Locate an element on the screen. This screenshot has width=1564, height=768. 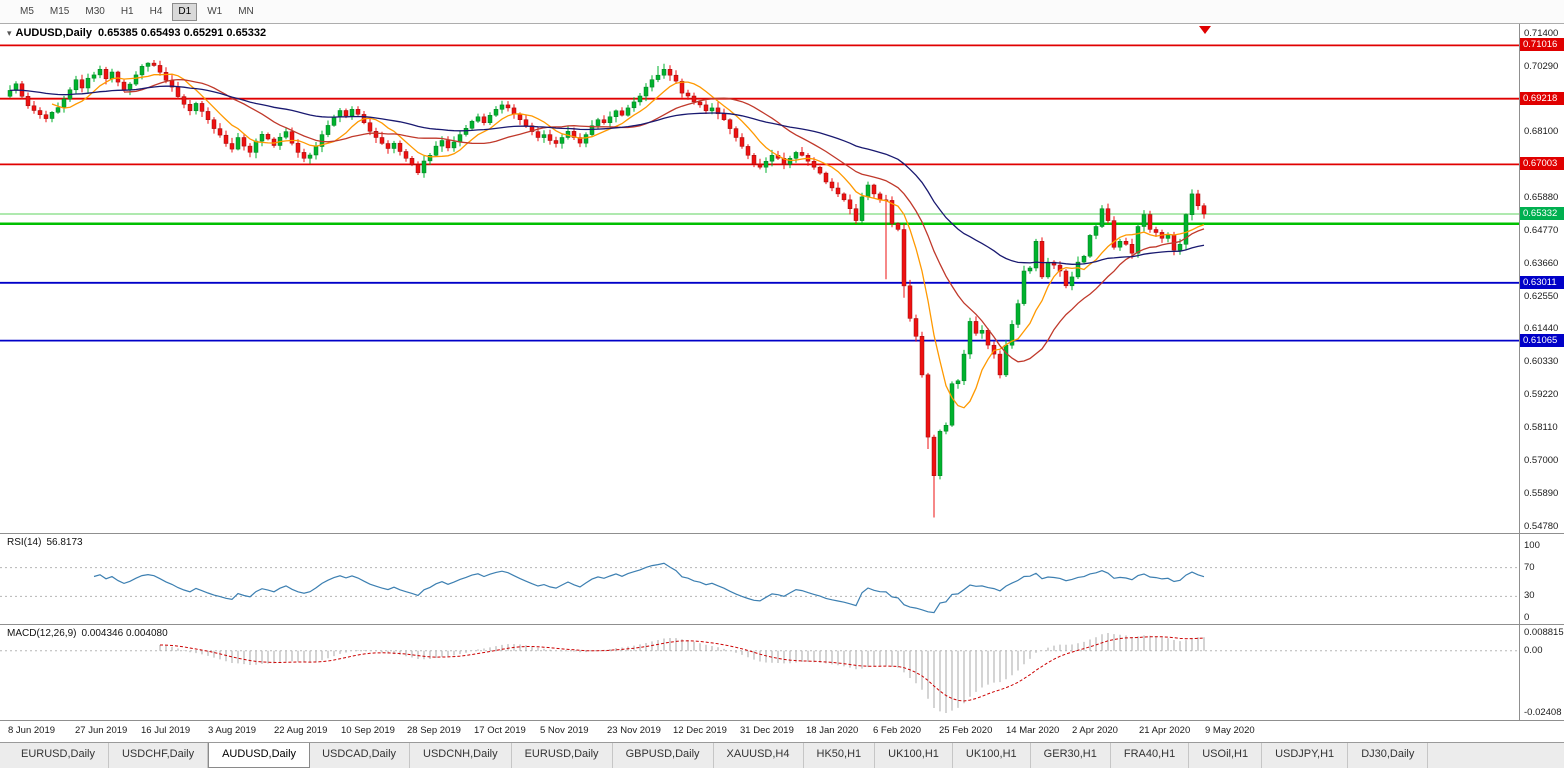
macd-axis-label: 0.008815 is located at coordinates (1544, 632).